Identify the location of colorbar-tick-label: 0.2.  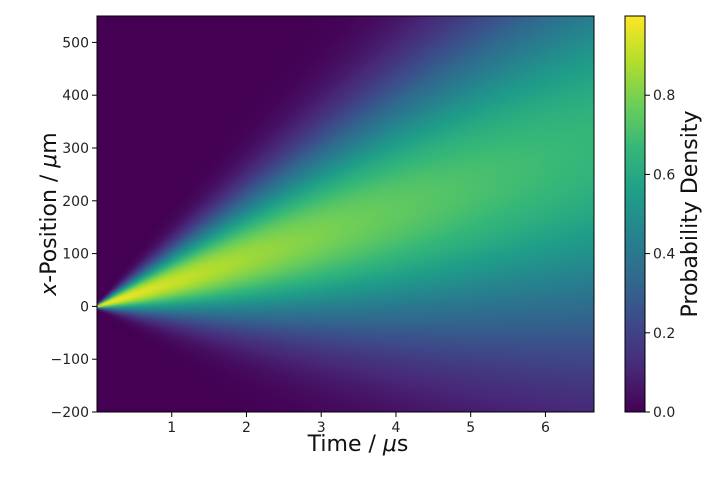
(664, 334).